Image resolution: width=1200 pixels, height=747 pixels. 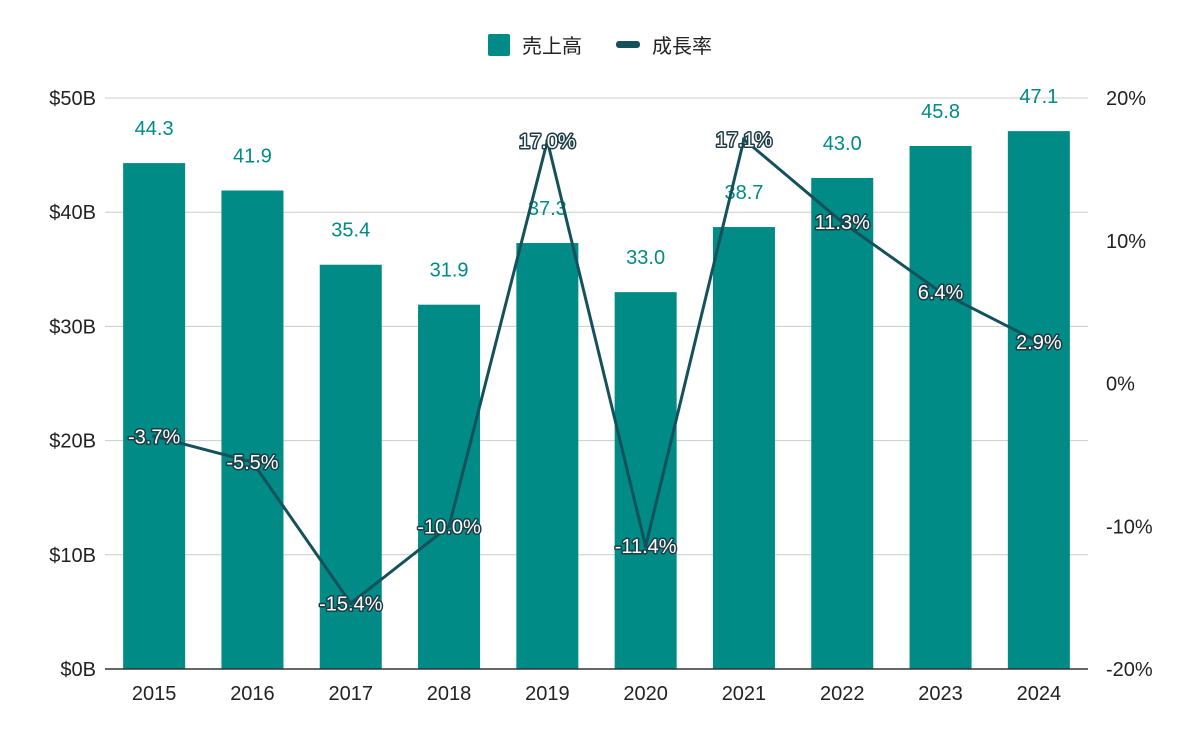 I want to click on legend: 売上高 成長率, so click(x=600, y=44).